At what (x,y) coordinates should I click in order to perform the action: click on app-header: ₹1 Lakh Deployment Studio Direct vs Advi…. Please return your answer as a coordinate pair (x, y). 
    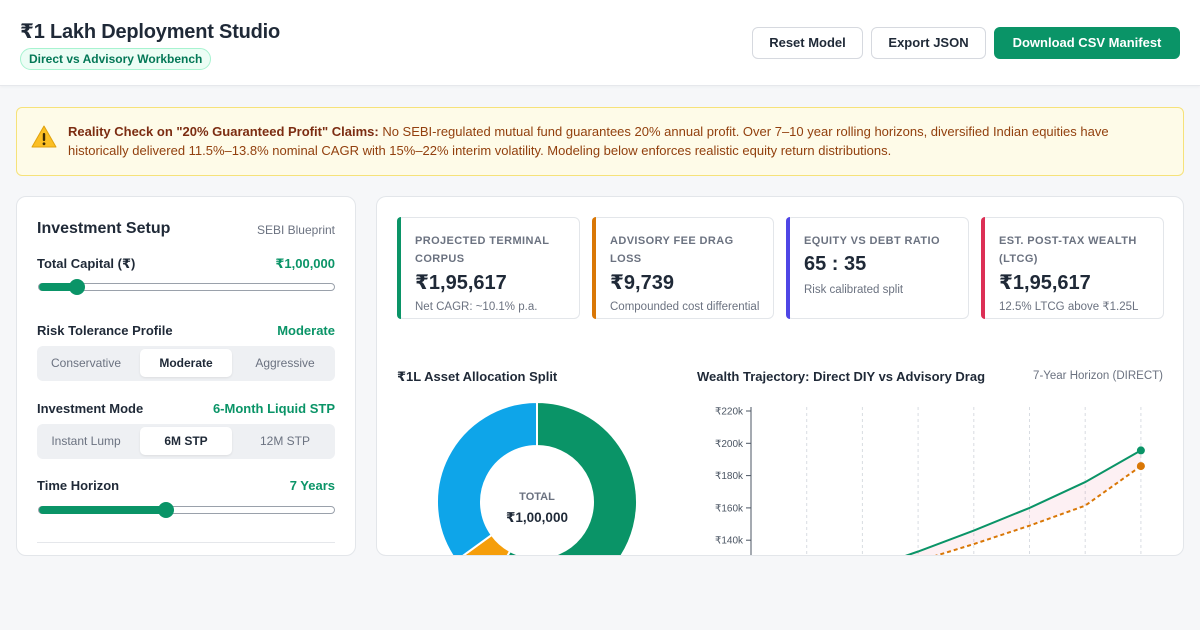
    Looking at the image, I should click on (600, 43).